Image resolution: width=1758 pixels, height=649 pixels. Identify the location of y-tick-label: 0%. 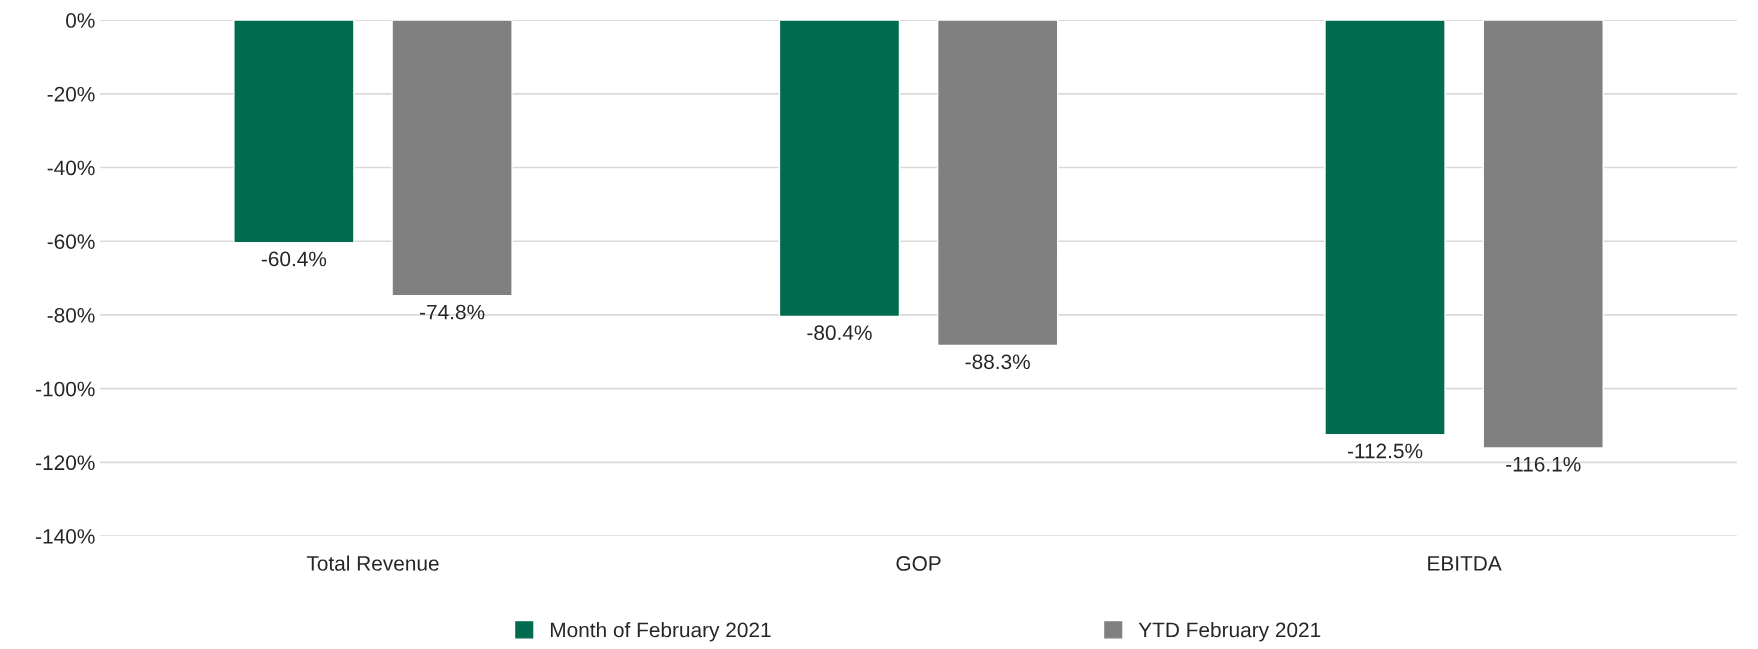
(80, 20).